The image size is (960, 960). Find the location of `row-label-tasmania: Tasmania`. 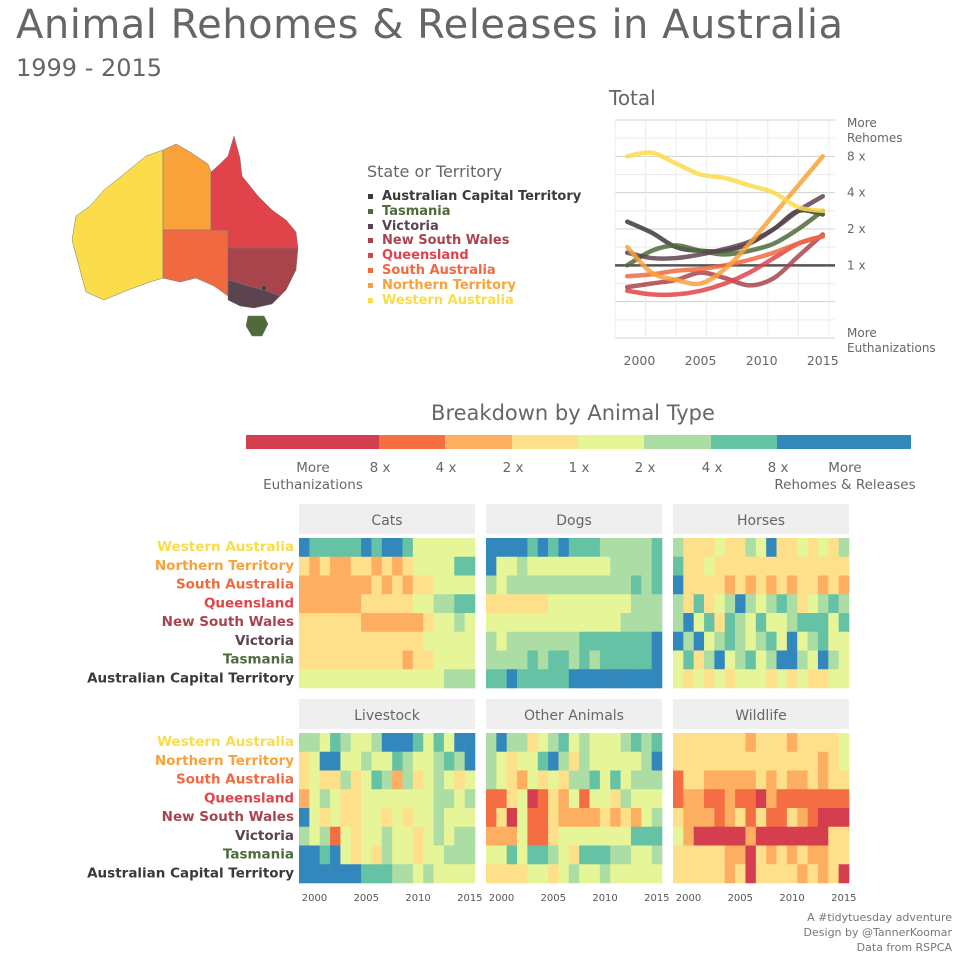

row-label-tasmania: Tasmania is located at coordinates (258, 660).